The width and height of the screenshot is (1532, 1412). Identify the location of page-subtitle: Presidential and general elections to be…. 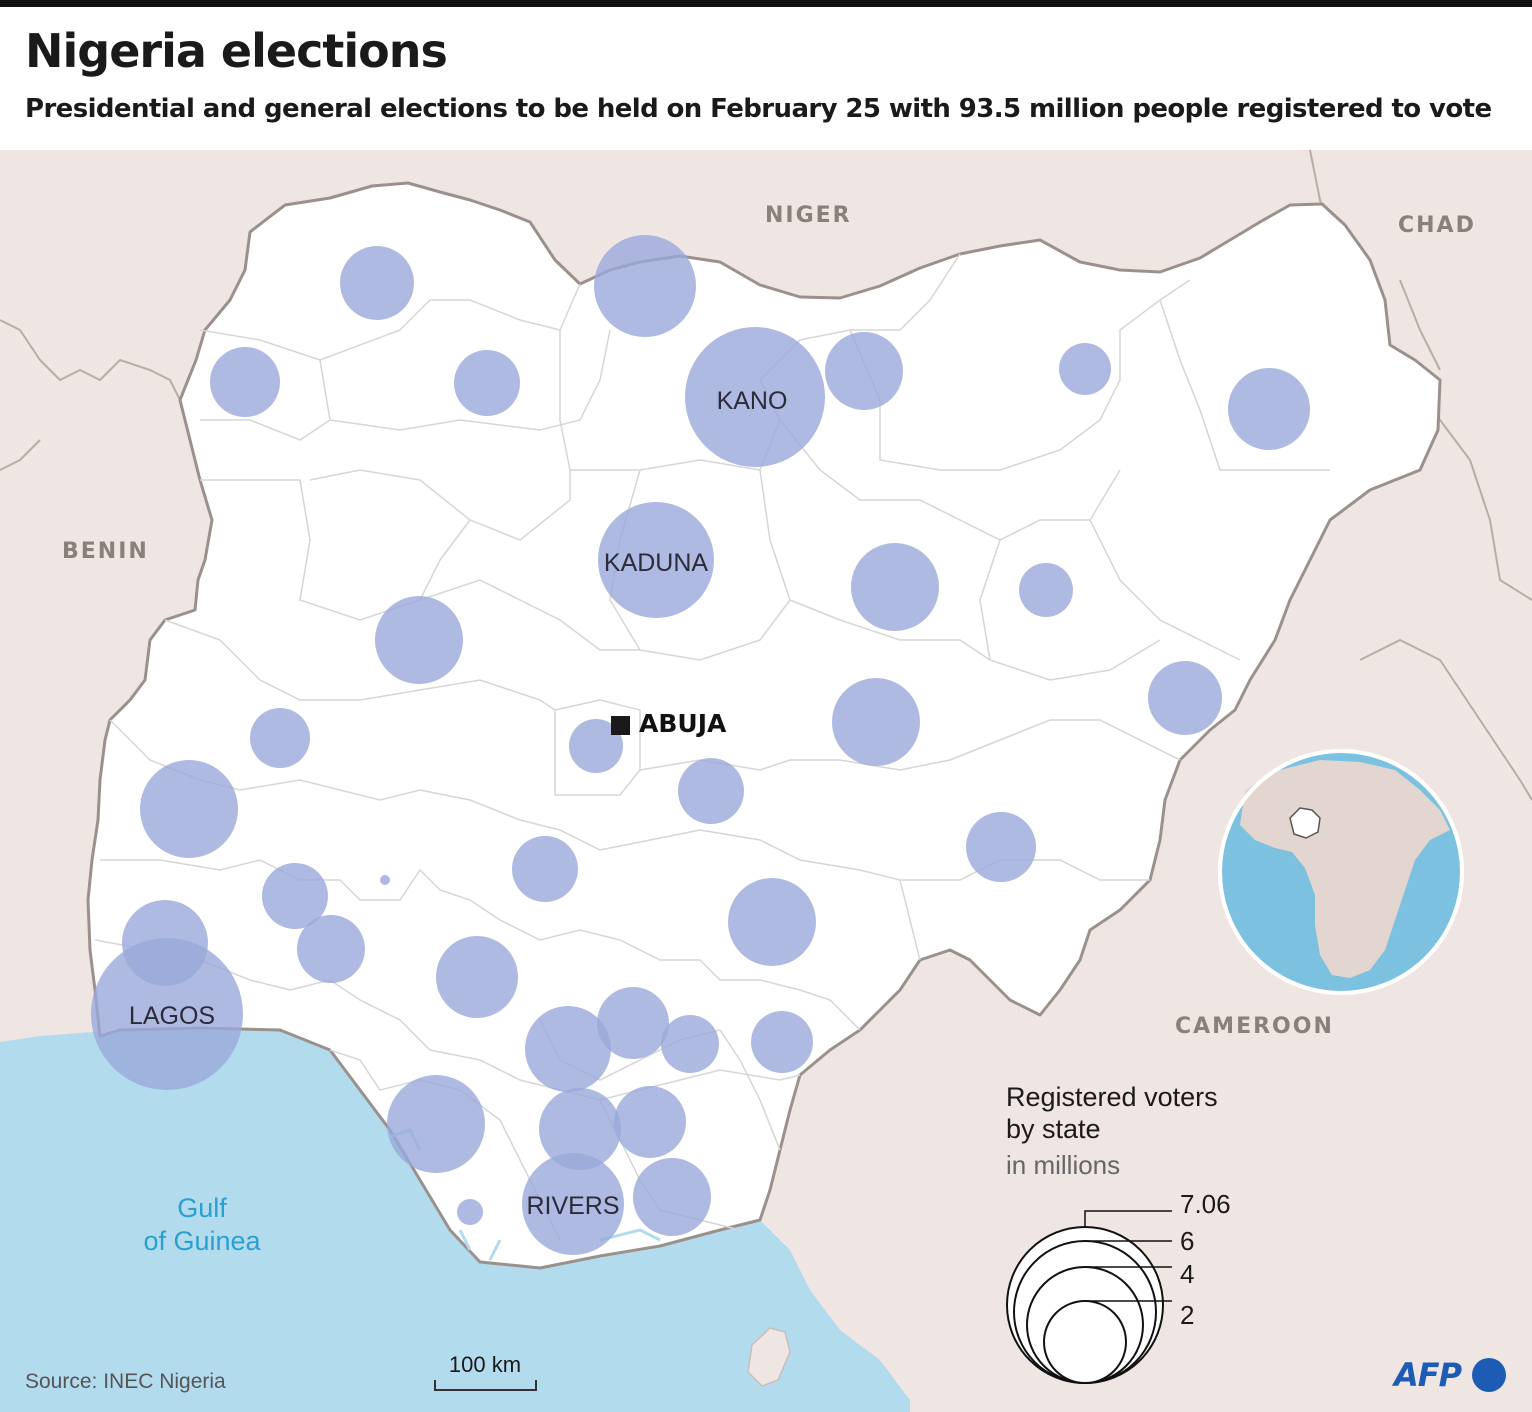
(758, 109).